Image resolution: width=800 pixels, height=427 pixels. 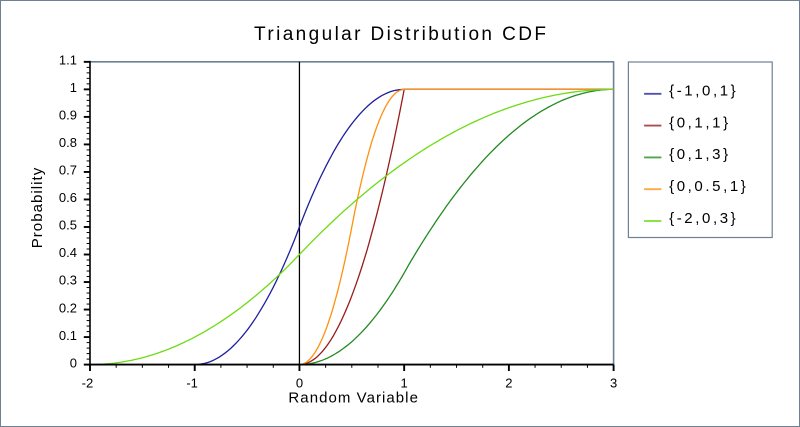 What do you see at coordinates (37, 208) in the screenshot?
I see `svg-text: Probability` at bounding box center [37, 208].